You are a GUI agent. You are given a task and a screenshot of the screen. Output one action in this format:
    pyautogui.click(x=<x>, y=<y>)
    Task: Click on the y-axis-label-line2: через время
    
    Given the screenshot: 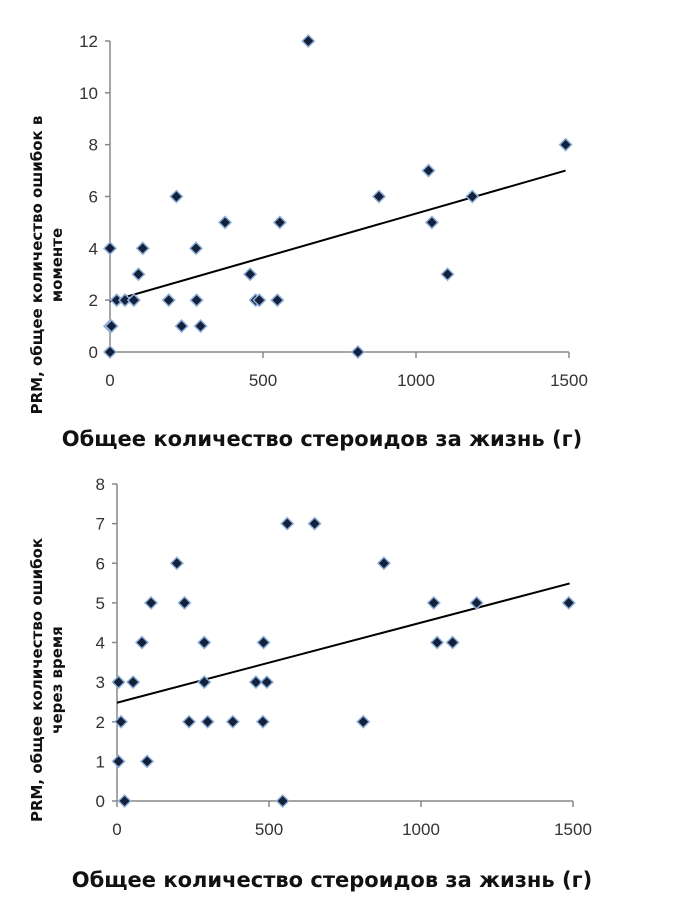 What is the action you would take?
    pyautogui.click(x=57, y=680)
    